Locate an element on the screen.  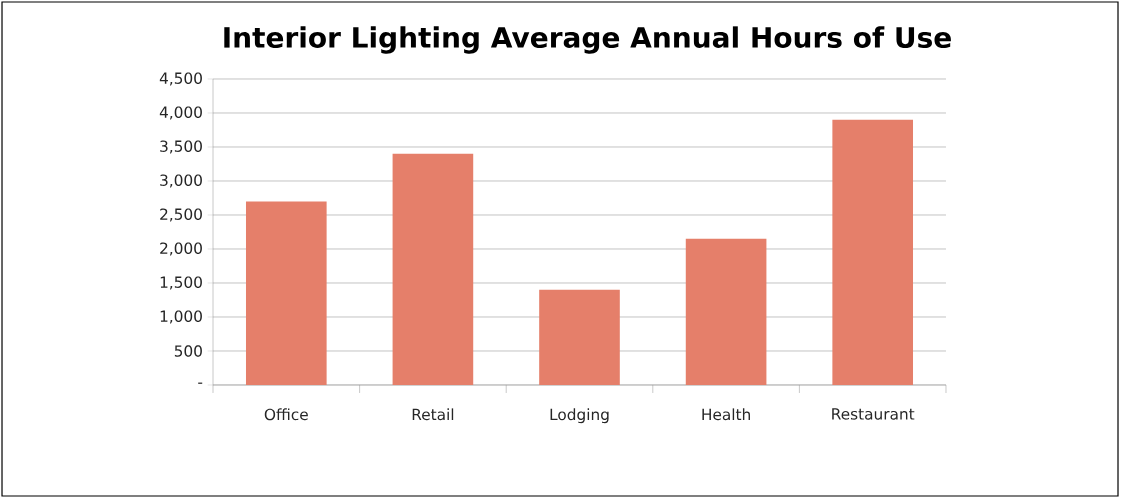
y-tick-label: - is located at coordinates (200, 383).